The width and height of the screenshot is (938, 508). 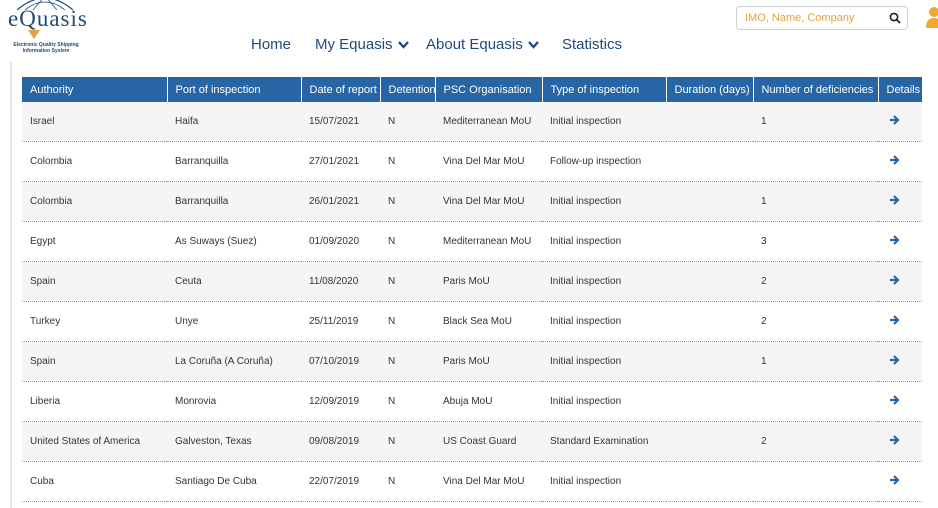 I want to click on nav-my-equasis-label: My Equasis, so click(x=354, y=44).